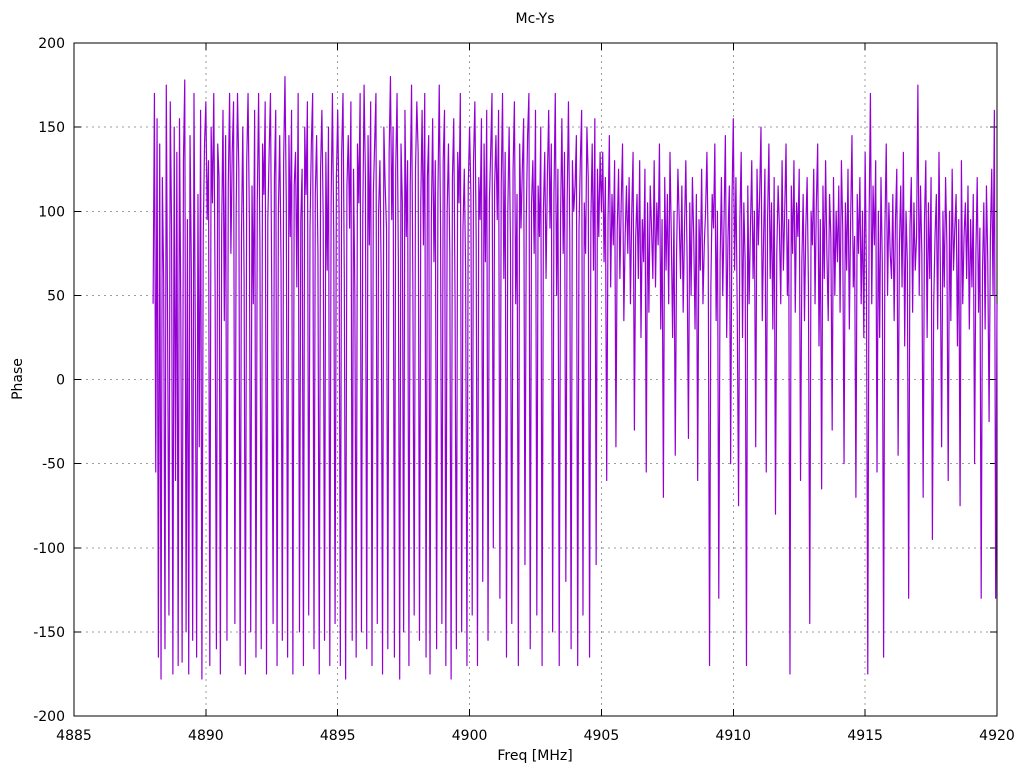  What do you see at coordinates (53, 465) in the screenshot?
I see `y-tick-label: -50` at bounding box center [53, 465].